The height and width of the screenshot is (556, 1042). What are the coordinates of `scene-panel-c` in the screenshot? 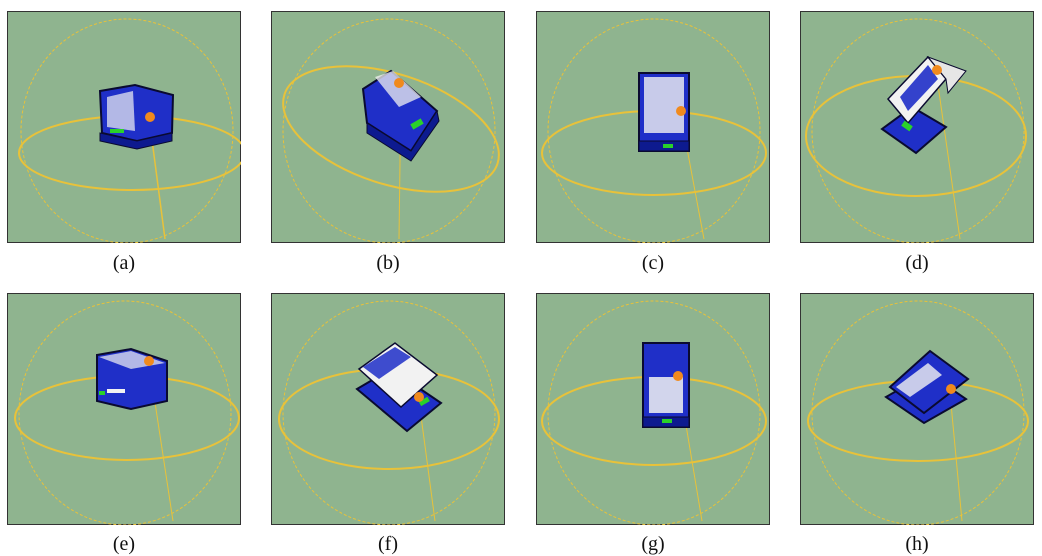 It's located at (653, 127).